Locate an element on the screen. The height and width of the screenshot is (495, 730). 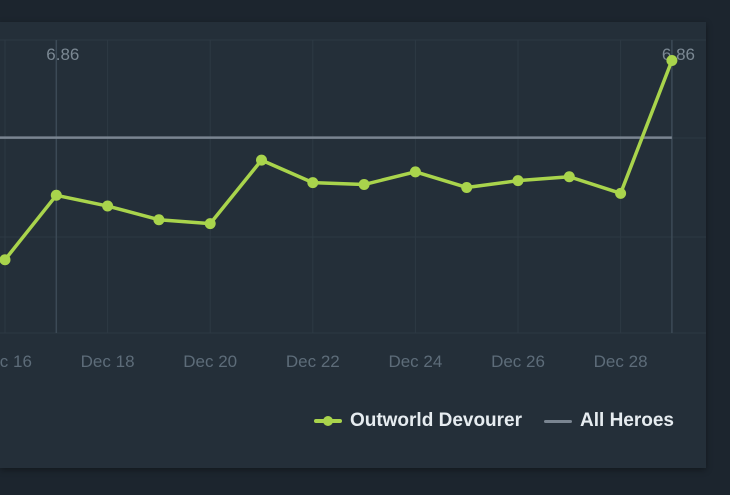
x-tick-label: Dec 18 is located at coordinates (108, 361).